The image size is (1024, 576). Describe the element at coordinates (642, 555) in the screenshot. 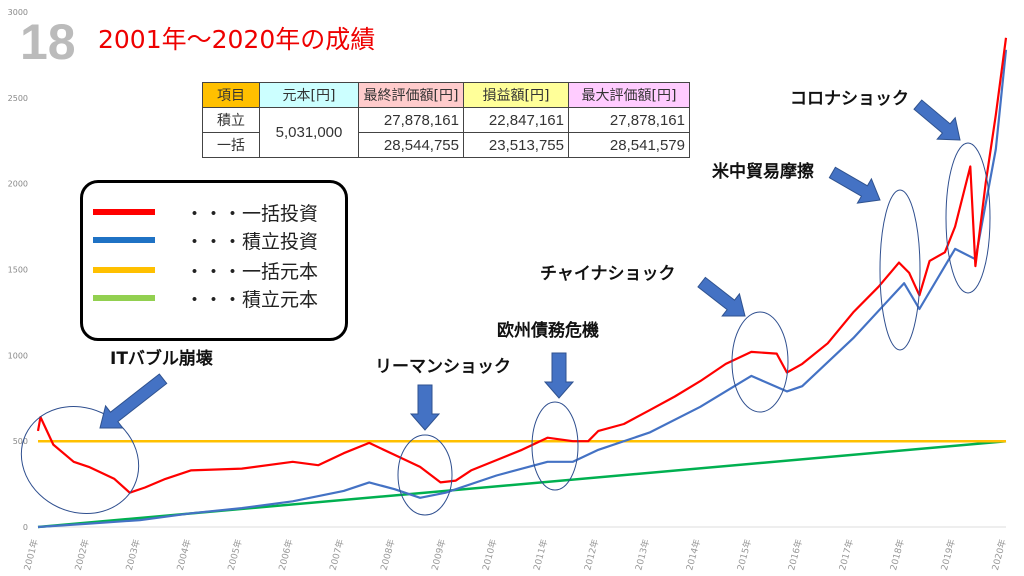

I see `x-tick-label: 2013年` at that location.